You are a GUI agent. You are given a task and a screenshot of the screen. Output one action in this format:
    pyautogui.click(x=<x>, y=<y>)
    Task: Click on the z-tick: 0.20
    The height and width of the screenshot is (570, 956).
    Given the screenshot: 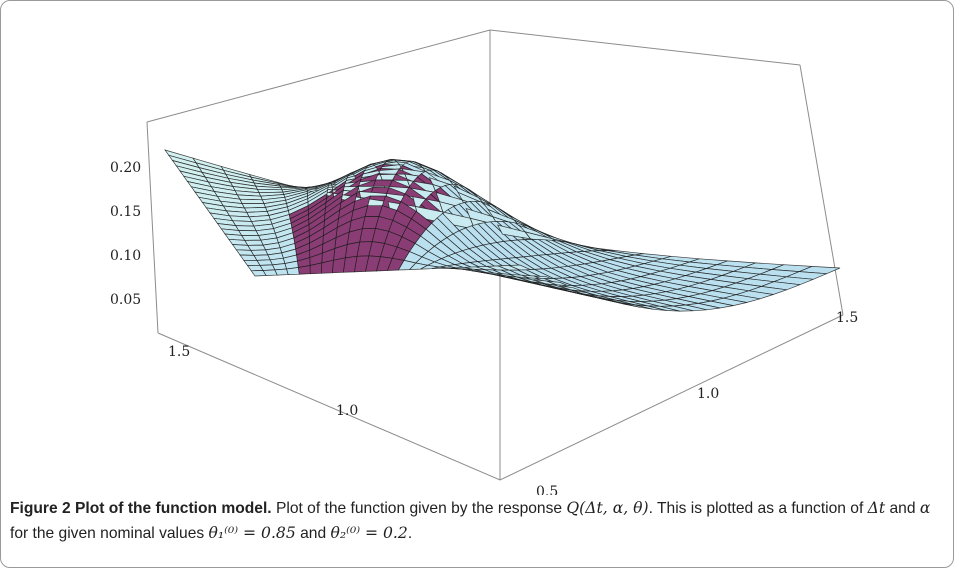 What is the action you would take?
    pyautogui.click(x=125, y=168)
    